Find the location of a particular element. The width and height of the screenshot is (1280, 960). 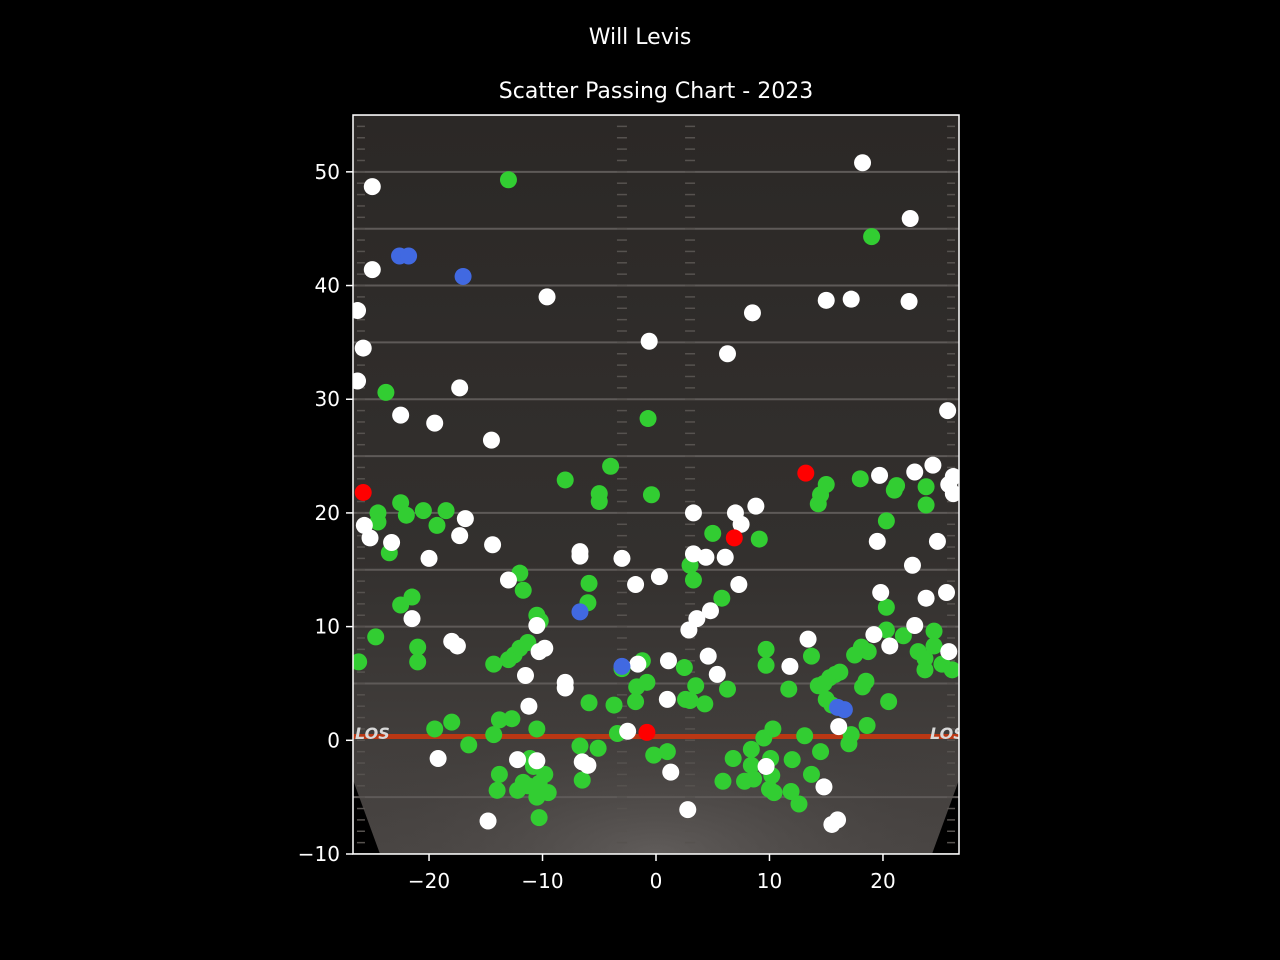

x-tick-label: −20 is located at coordinates (429, 881).